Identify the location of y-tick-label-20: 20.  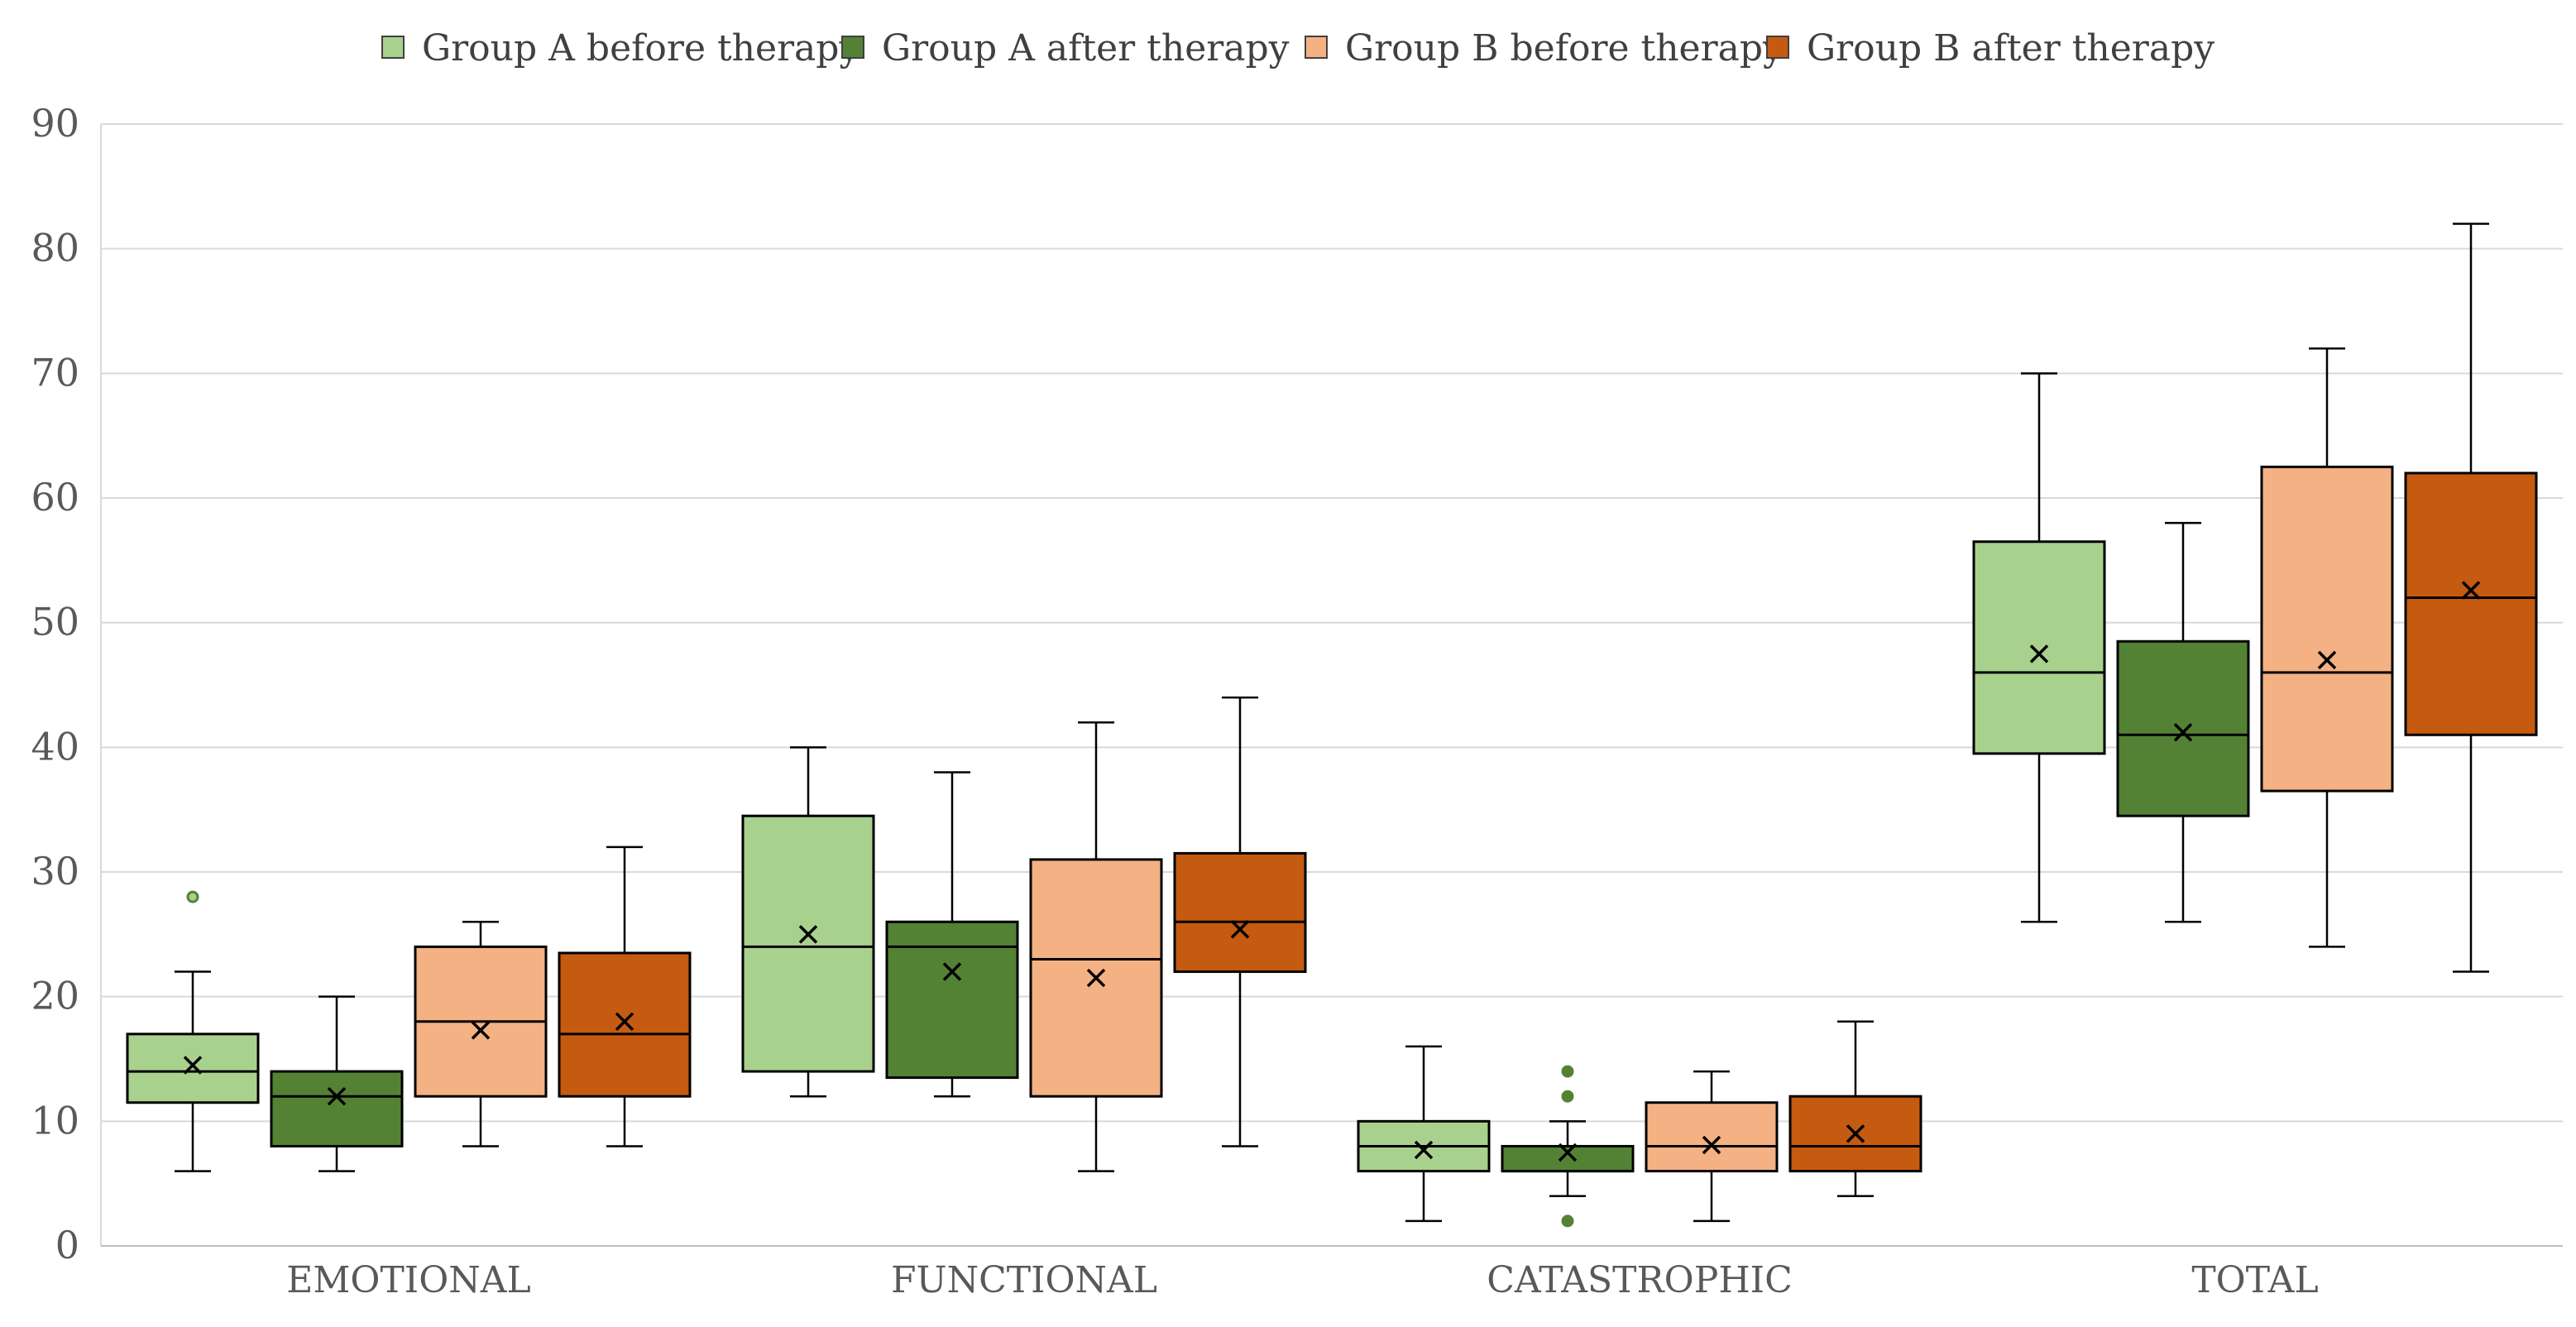
(55, 996).